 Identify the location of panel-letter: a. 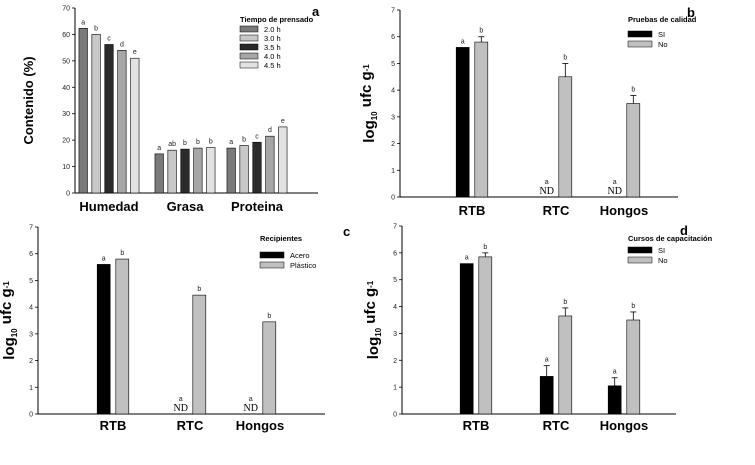
(316, 11).